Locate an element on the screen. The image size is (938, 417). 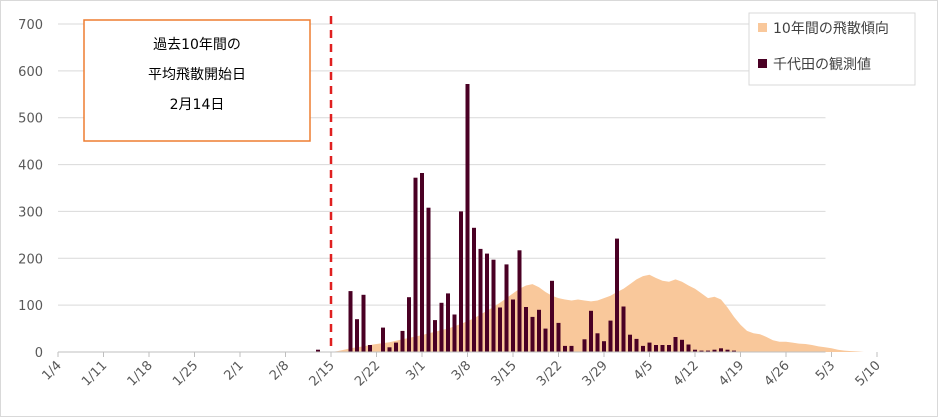
annotation-box: 過去10年間の 平均飛散開始日 2月14日 is located at coordinates (197, 80).